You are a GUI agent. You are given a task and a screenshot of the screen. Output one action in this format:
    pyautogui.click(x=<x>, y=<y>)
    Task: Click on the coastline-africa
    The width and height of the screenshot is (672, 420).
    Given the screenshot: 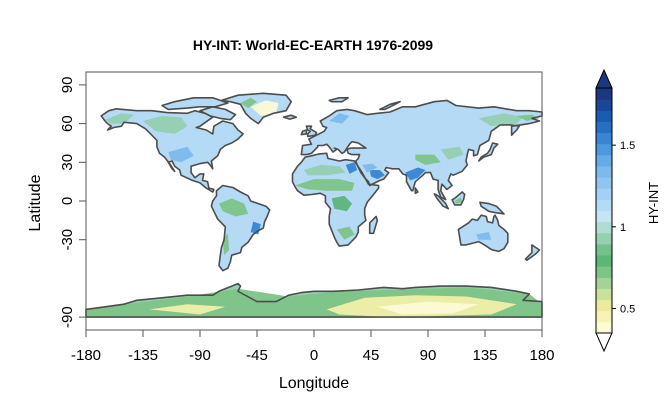 What is the action you would take?
    pyautogui.click(x=335, y=199)
    